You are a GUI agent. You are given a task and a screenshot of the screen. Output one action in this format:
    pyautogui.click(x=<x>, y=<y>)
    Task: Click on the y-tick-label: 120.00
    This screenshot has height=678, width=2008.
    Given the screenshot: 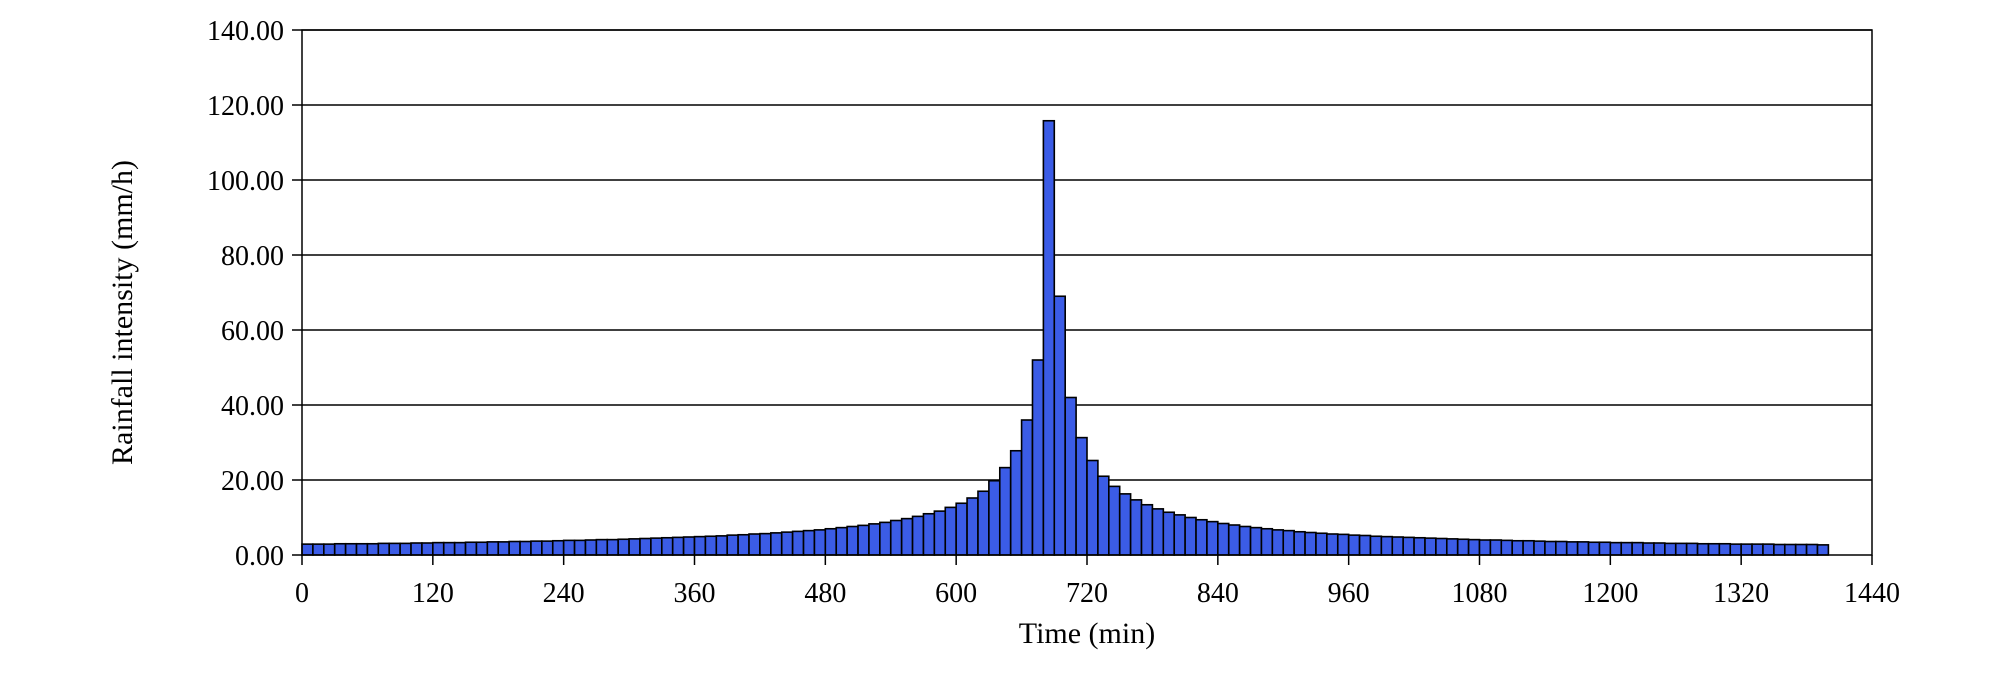 What is the action you would take?
    pyautogui.click(x=245, y=106)
    